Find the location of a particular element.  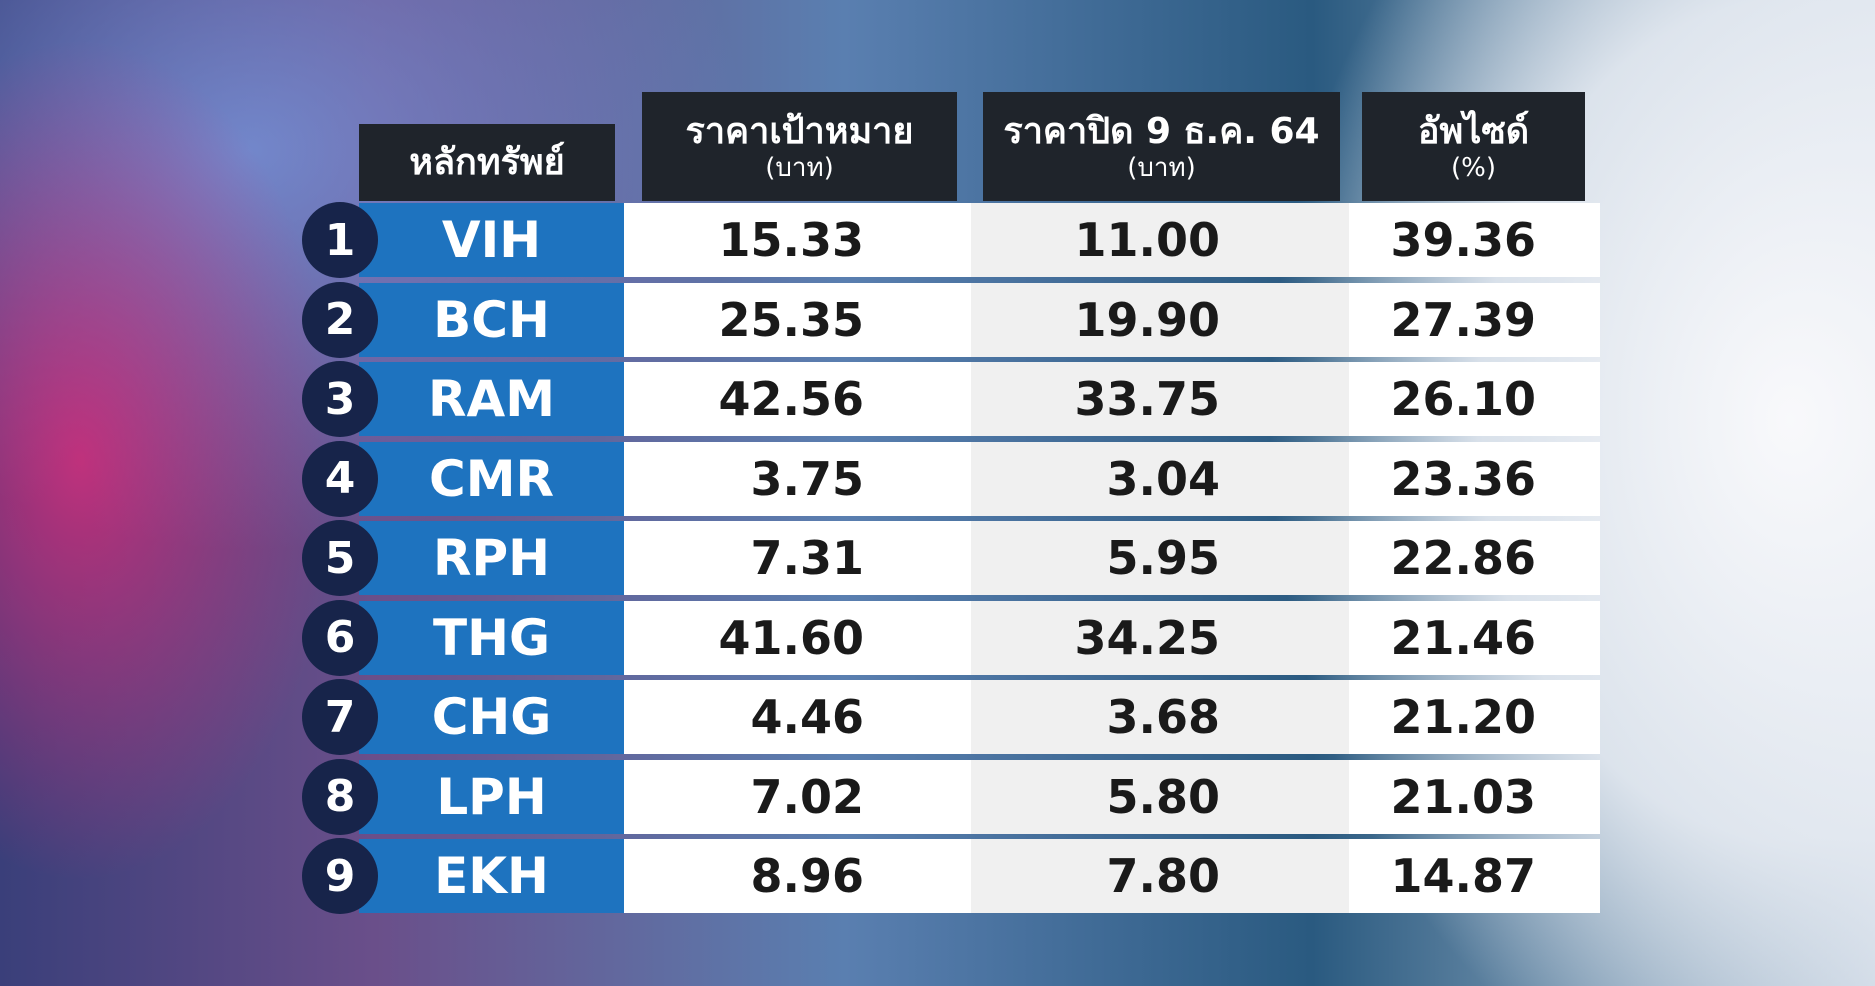

value-cell: 7.31 is located at coordinates (807, 558).